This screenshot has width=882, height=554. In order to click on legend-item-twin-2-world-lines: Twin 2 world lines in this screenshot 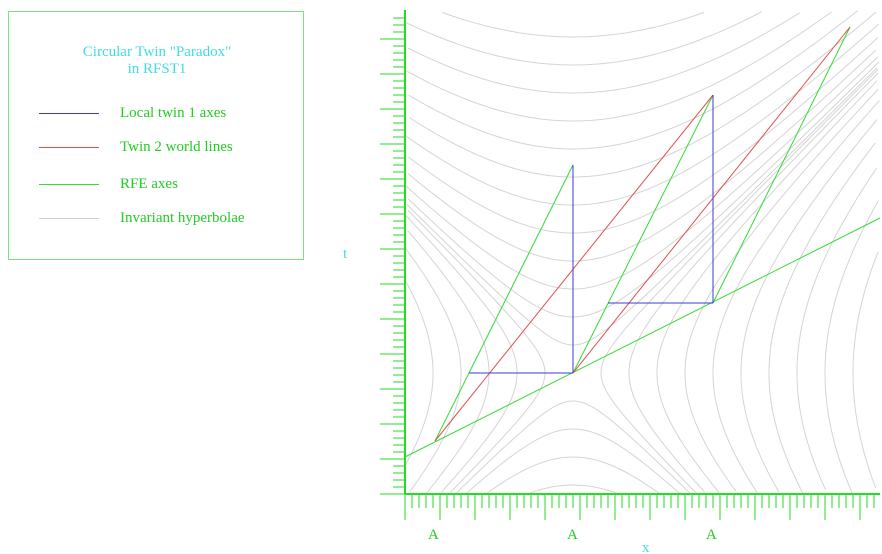, I will do `click(169, 148)`.